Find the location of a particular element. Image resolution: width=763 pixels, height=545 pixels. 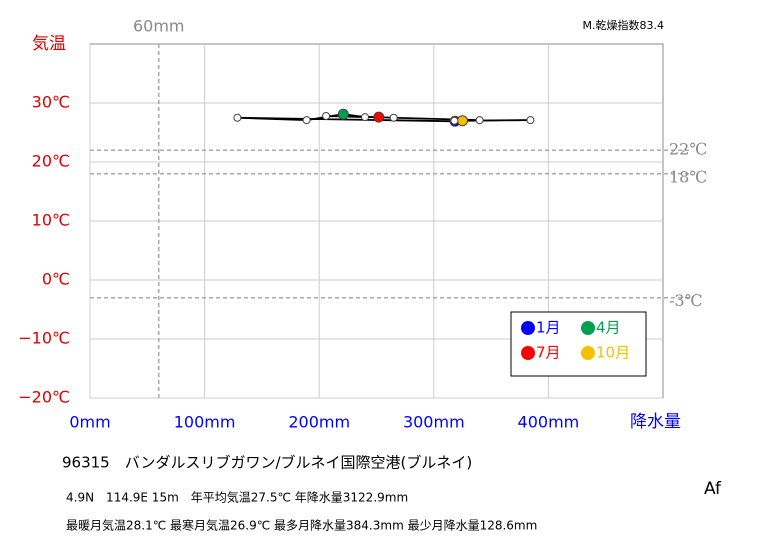

reference-label: 60mm is located at coordinates (159, 26).